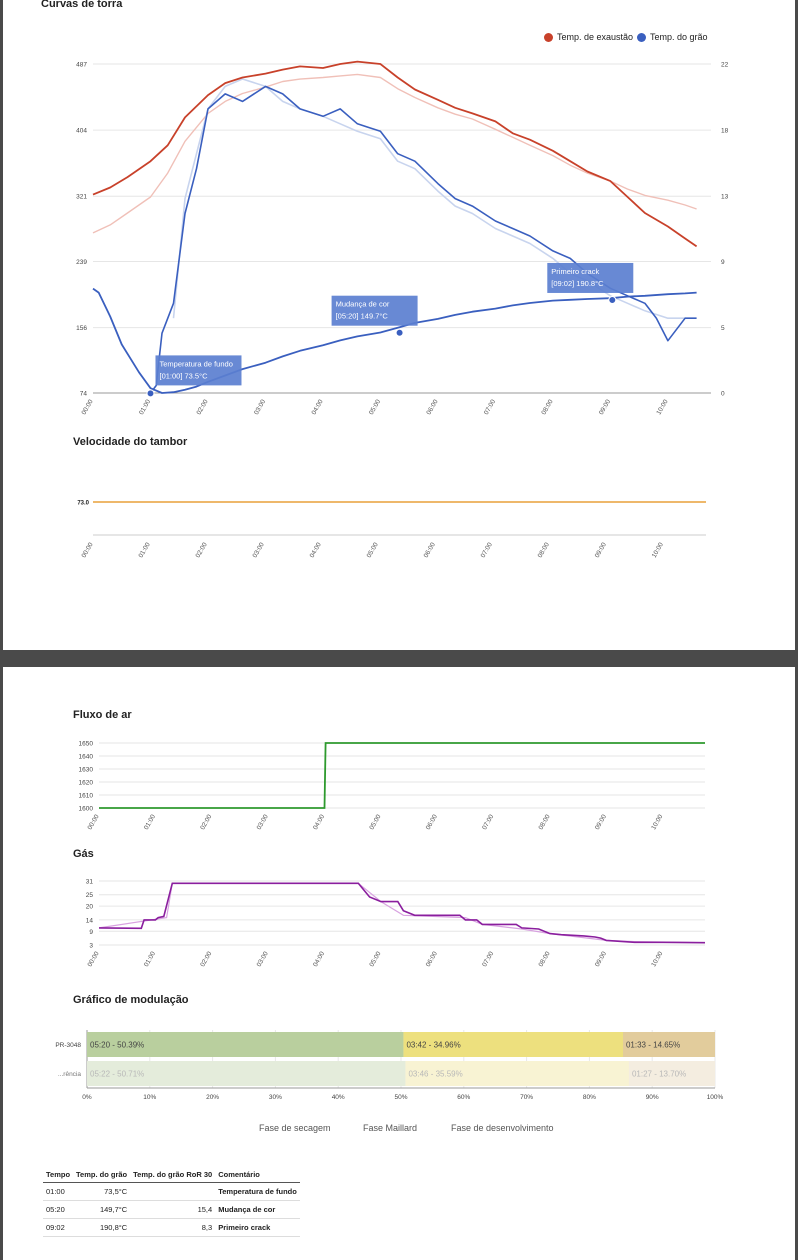  What do you see at coordinates (487, 550) in the screenshot?
I see `drum-x-tick-label: 07:00` at bounding box center [487, 550].